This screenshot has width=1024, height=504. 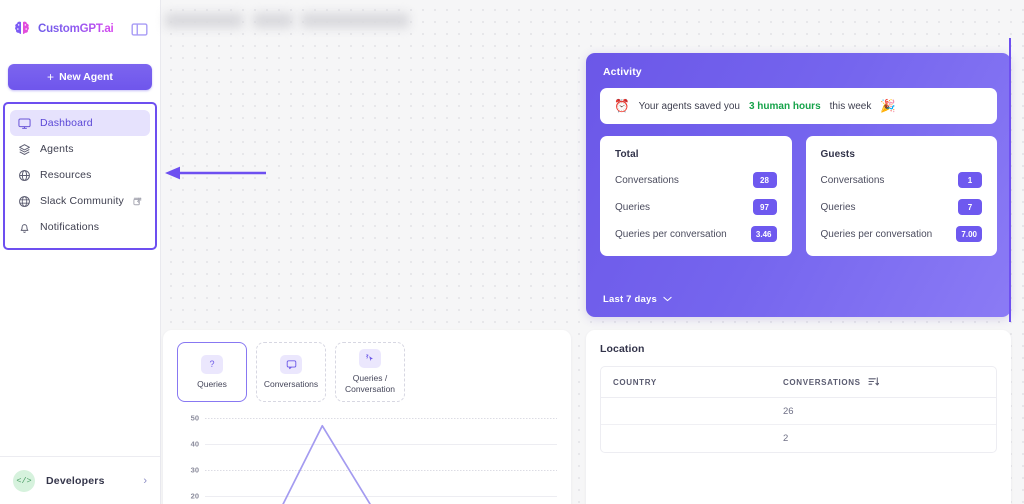 I want to click on y-axis-tick: 40, so click(x=194, y=444).